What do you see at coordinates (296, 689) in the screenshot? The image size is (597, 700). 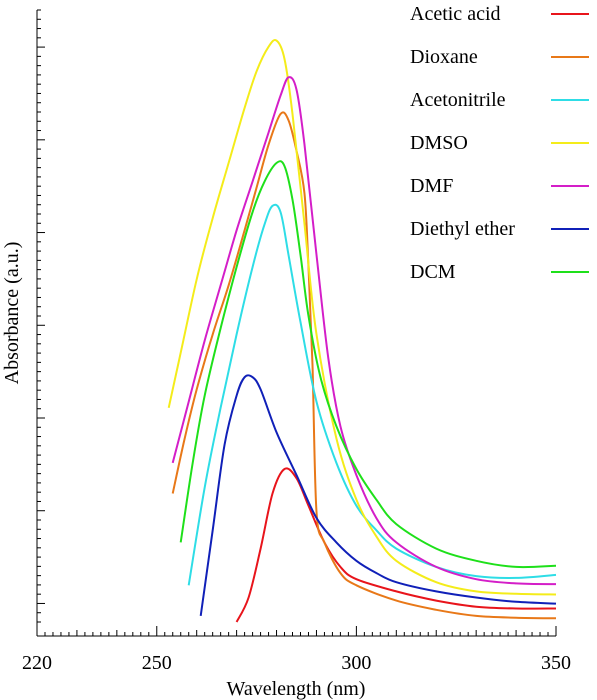 I see `x-axis-title: Wavelength (nm)` at bounding box center [296, 689].